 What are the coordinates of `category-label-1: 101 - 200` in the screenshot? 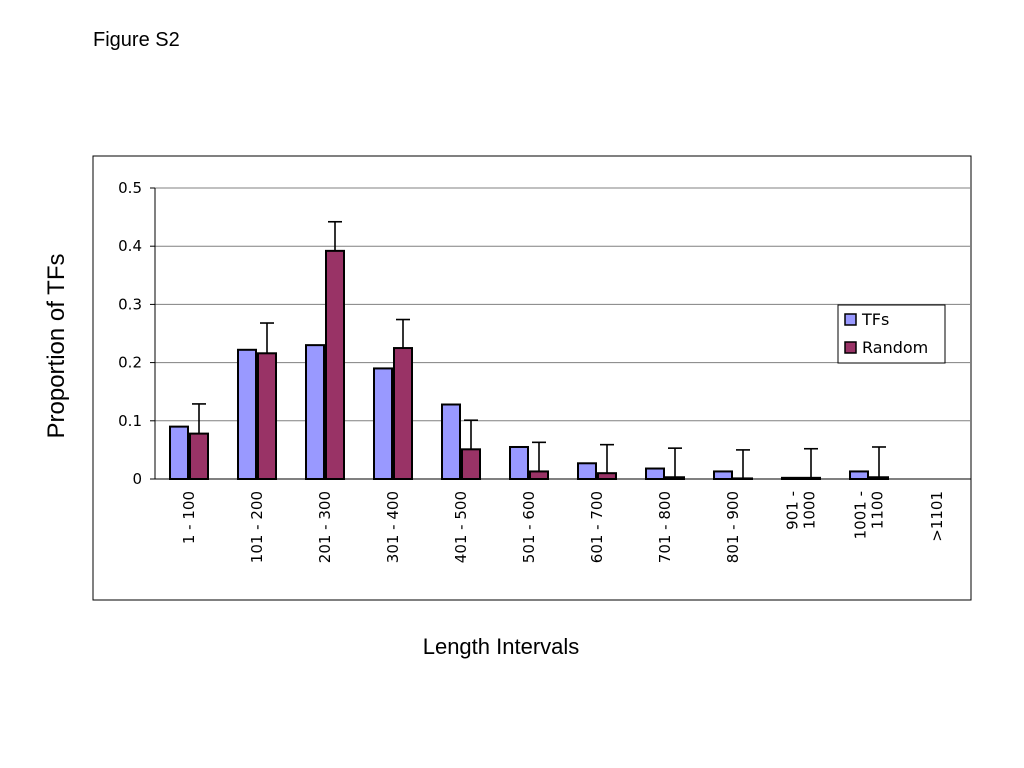 It's located at (257, 527).